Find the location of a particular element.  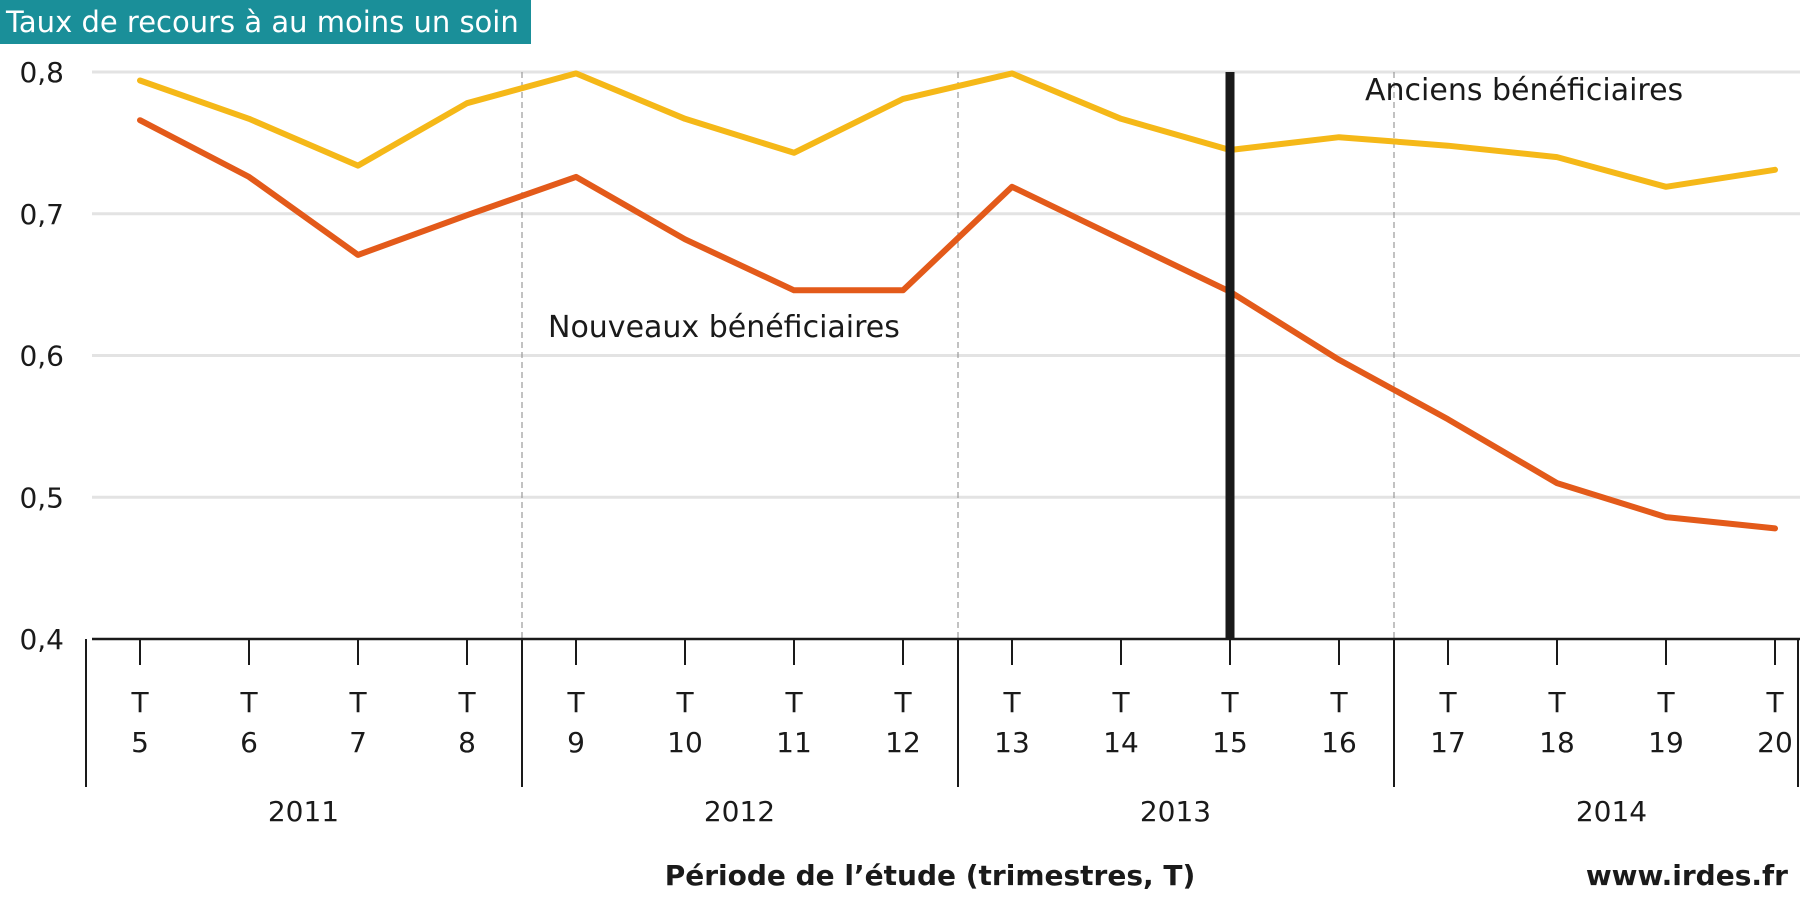

x-tick-label: 16 is located at coordinates (1339, 742).